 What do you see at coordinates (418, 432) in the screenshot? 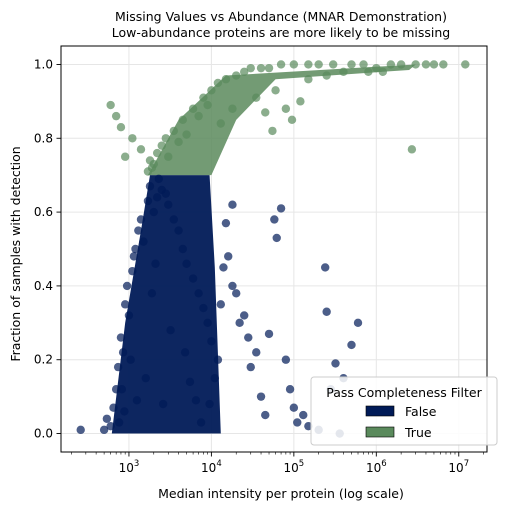
I see `legend-label-true: True` at bounding box center [418, 432].